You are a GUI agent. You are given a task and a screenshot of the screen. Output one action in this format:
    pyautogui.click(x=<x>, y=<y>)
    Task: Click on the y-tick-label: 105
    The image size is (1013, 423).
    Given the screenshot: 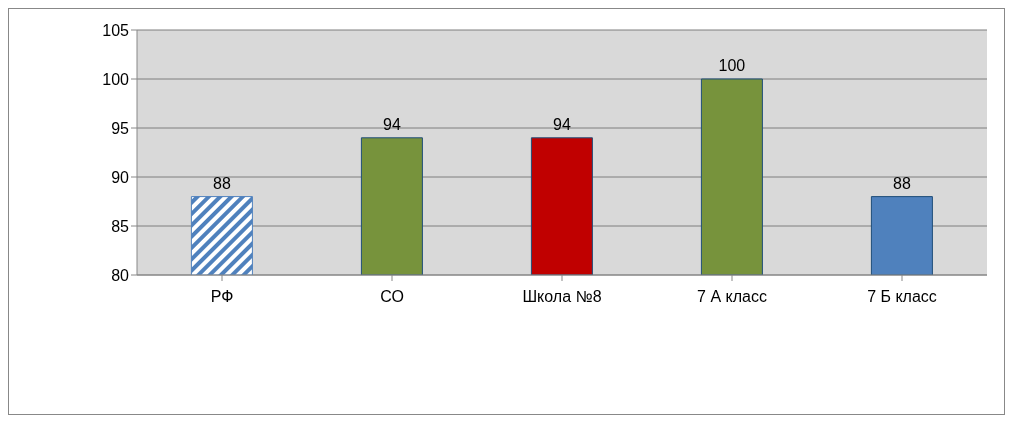 What is the action you would take?
    pyautogui.click(x=116, y=30)
    